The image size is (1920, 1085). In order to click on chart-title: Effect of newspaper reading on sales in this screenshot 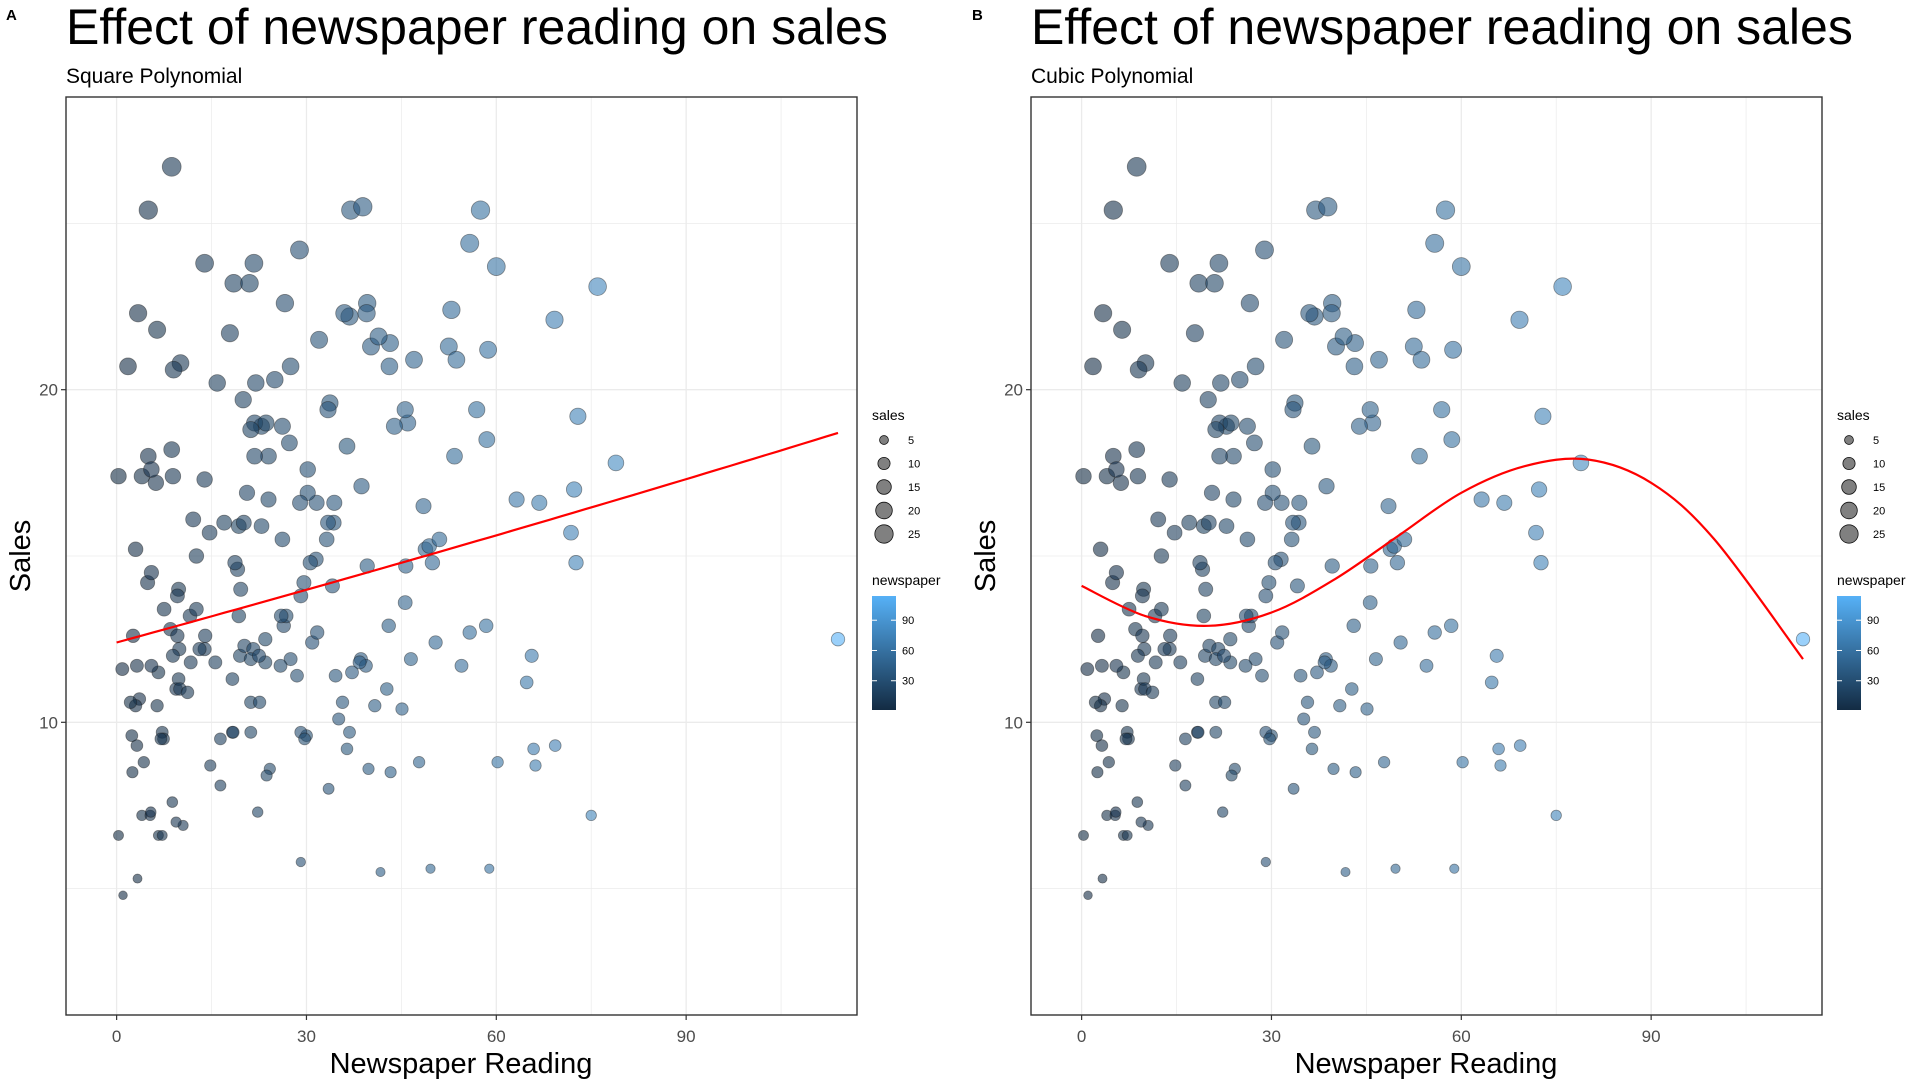, I will do `click(1442, 27)`.